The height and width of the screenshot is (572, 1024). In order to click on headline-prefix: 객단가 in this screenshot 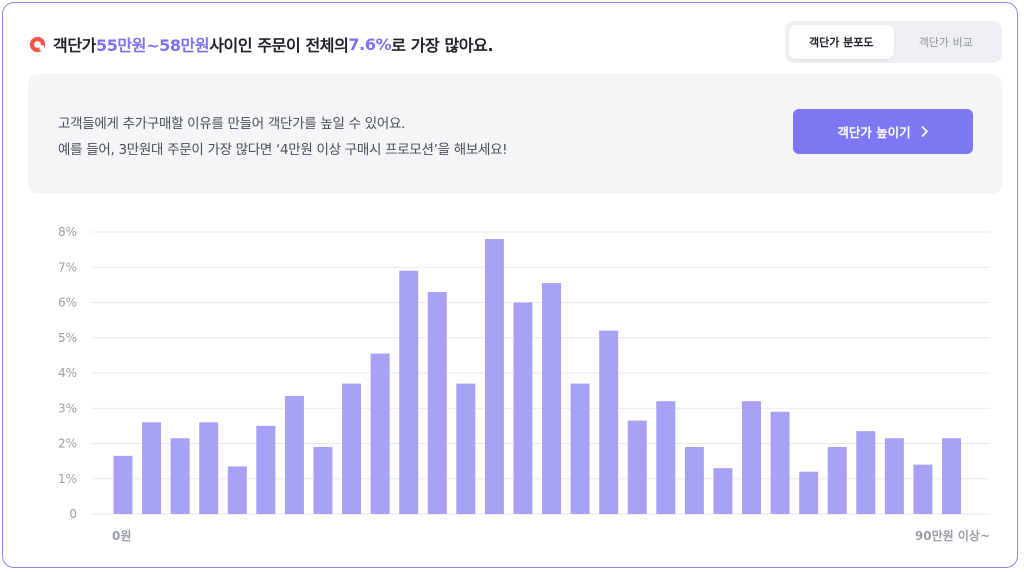, I will do `click(74, 45)`.